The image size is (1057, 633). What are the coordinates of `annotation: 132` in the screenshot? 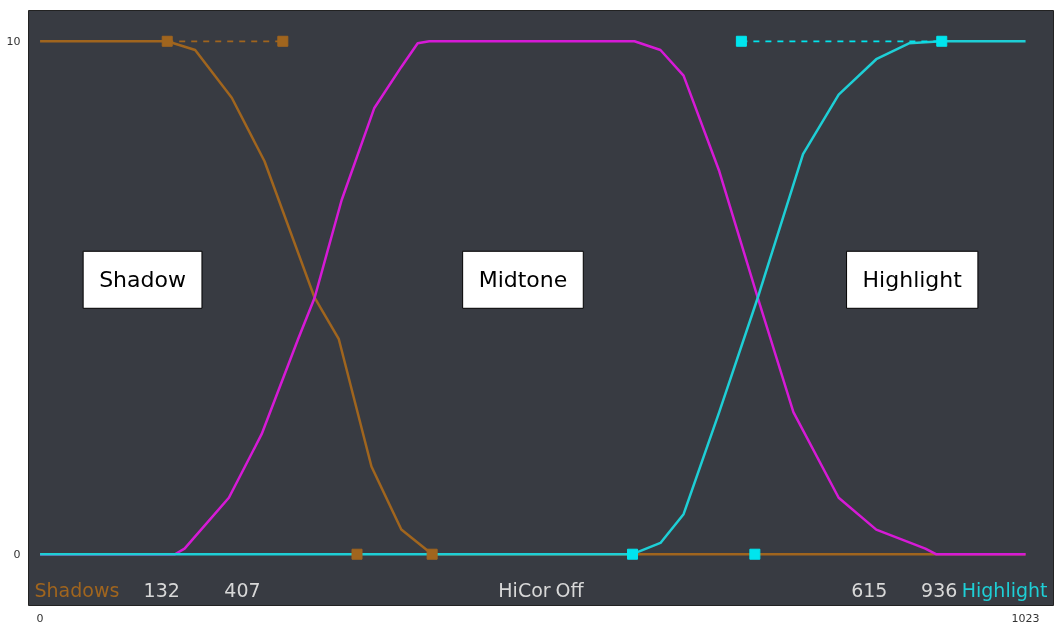 It's located at (161, 590).